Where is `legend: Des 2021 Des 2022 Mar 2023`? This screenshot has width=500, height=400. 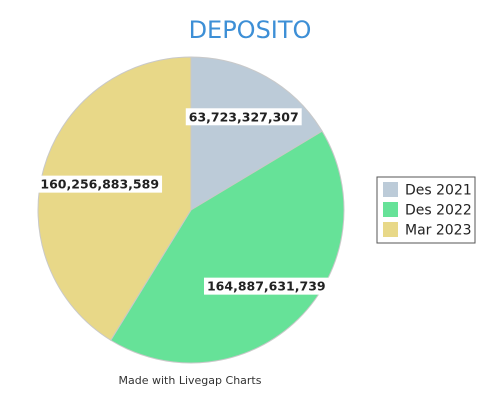 legend: Des 2021 Des 2022 Mar 2023 is located at coordinates (426, 210).